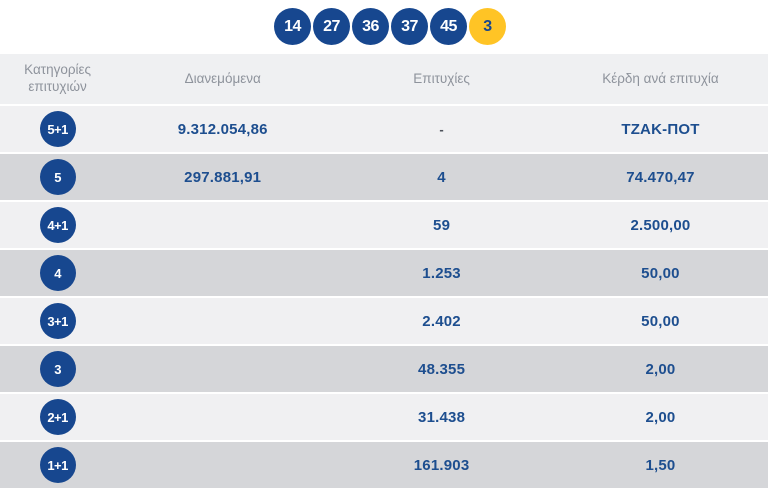  I want to click on table-row: 4+1 59 2.500,00, so click(384, 225).